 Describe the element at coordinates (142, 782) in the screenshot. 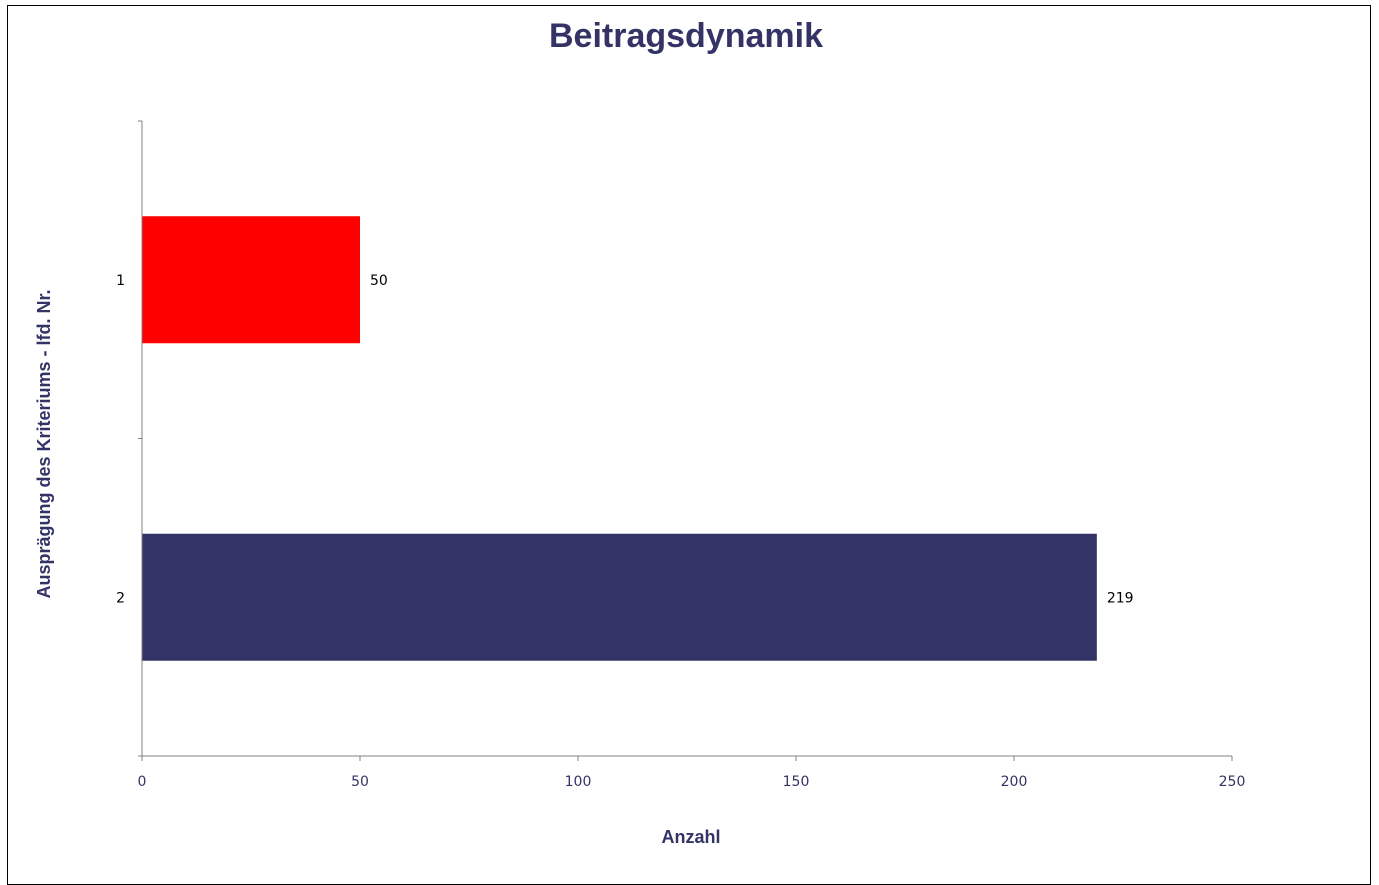

I see `x-tick-label-0: 0` at that location.